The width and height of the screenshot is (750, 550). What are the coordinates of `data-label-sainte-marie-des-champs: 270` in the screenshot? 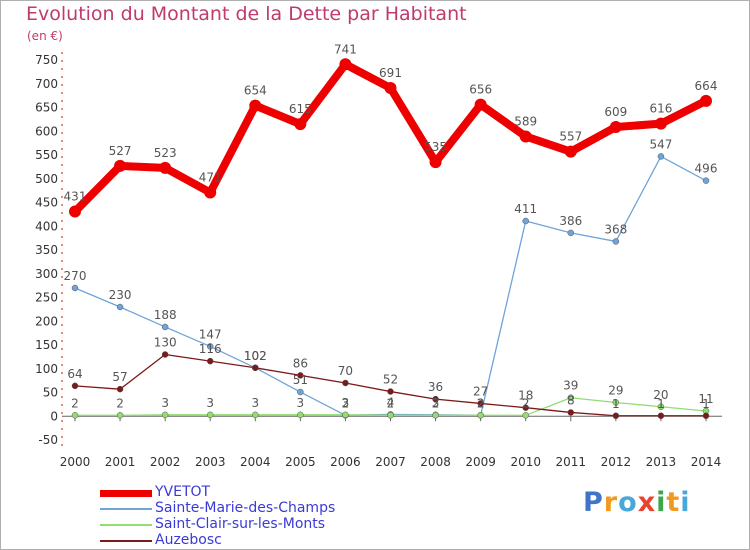 It's located at (75, 276).